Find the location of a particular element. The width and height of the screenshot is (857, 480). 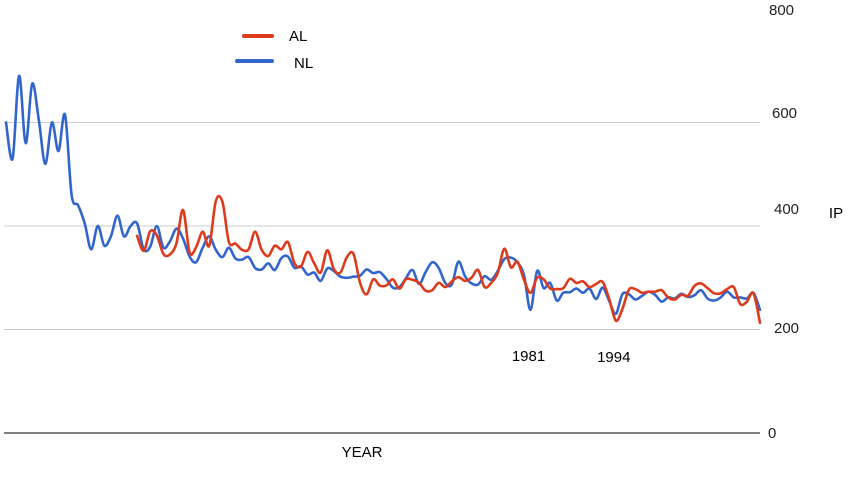

y-tick-label-800: 800 is located at coordinates (781, 10).